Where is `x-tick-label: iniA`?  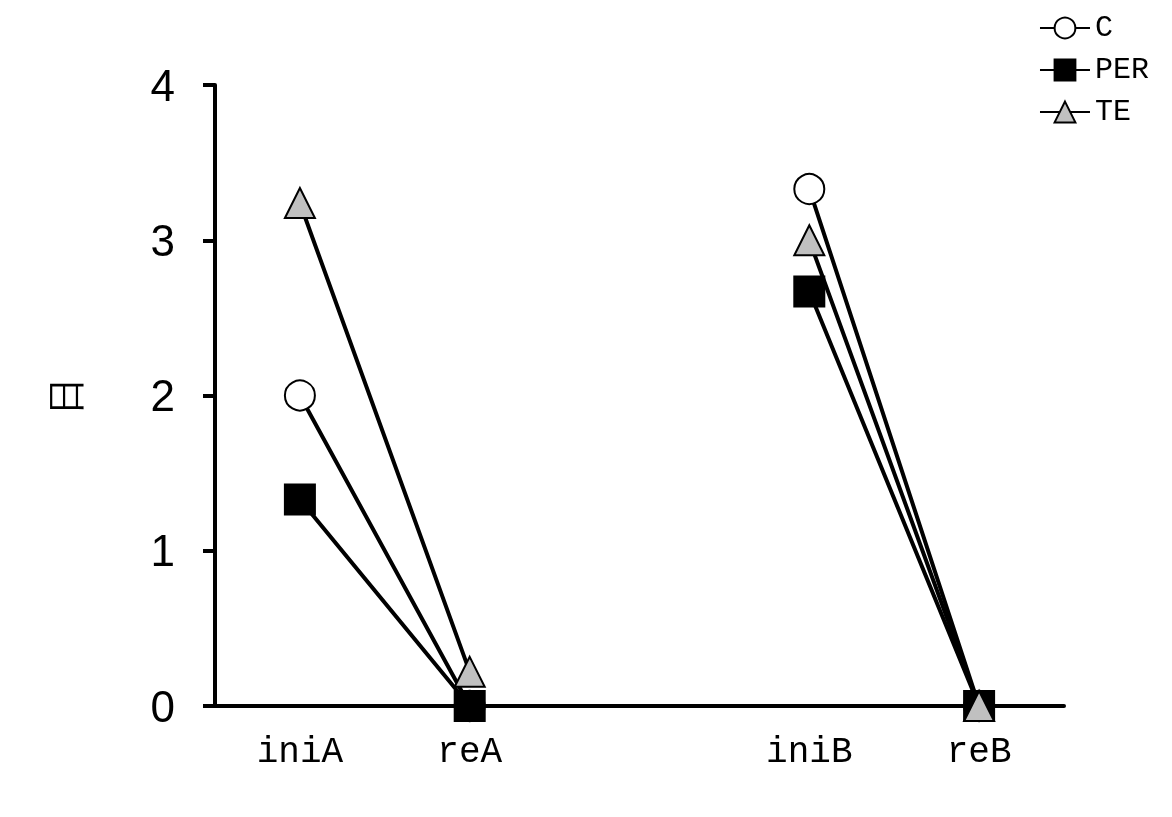 x-tick-label: iniA is located at coordinates (300, 752).